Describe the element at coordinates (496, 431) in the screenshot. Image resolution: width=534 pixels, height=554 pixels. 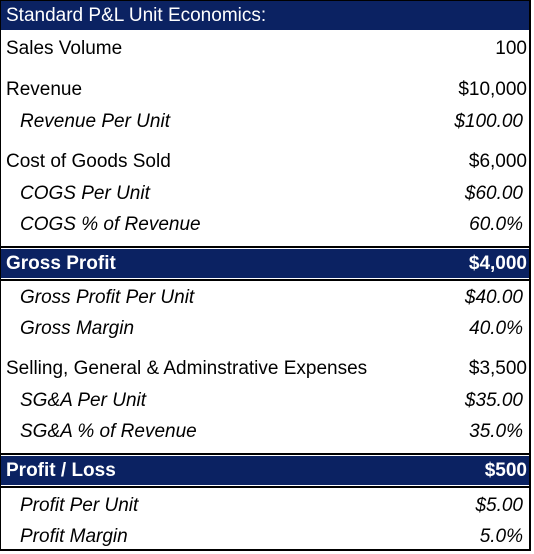
I see `sga-pct-value: 35.0%` at that location.